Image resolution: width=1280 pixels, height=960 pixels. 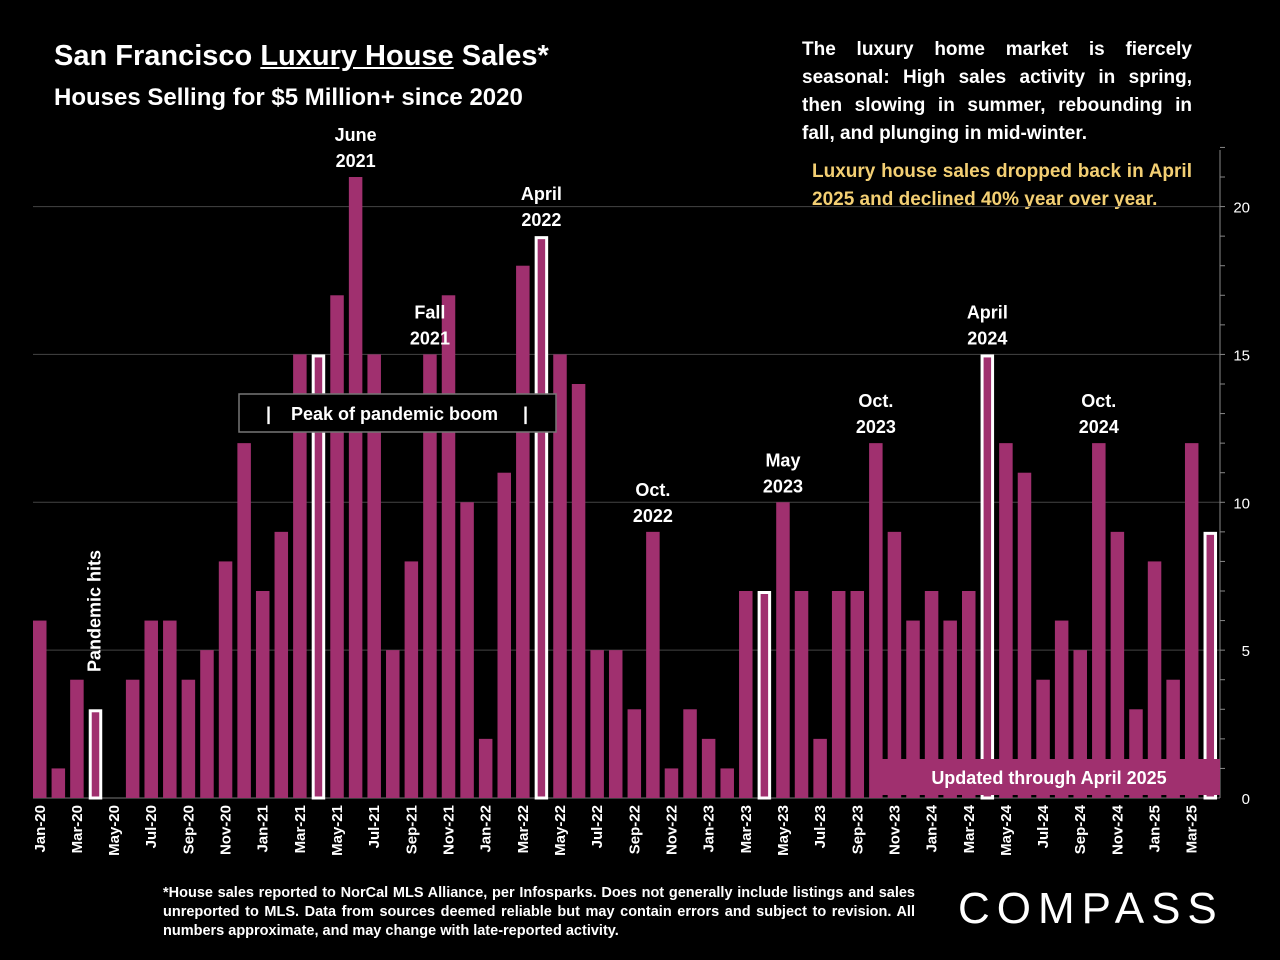 I want to click on x-tick-label: May-21, so click(x=337, y=830).